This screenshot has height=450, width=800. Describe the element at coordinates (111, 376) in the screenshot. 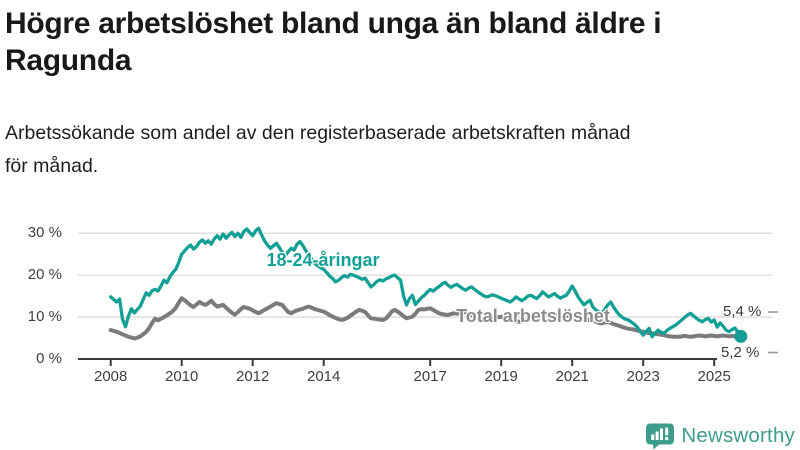

I see `x-axis-label: 2008` at that location.